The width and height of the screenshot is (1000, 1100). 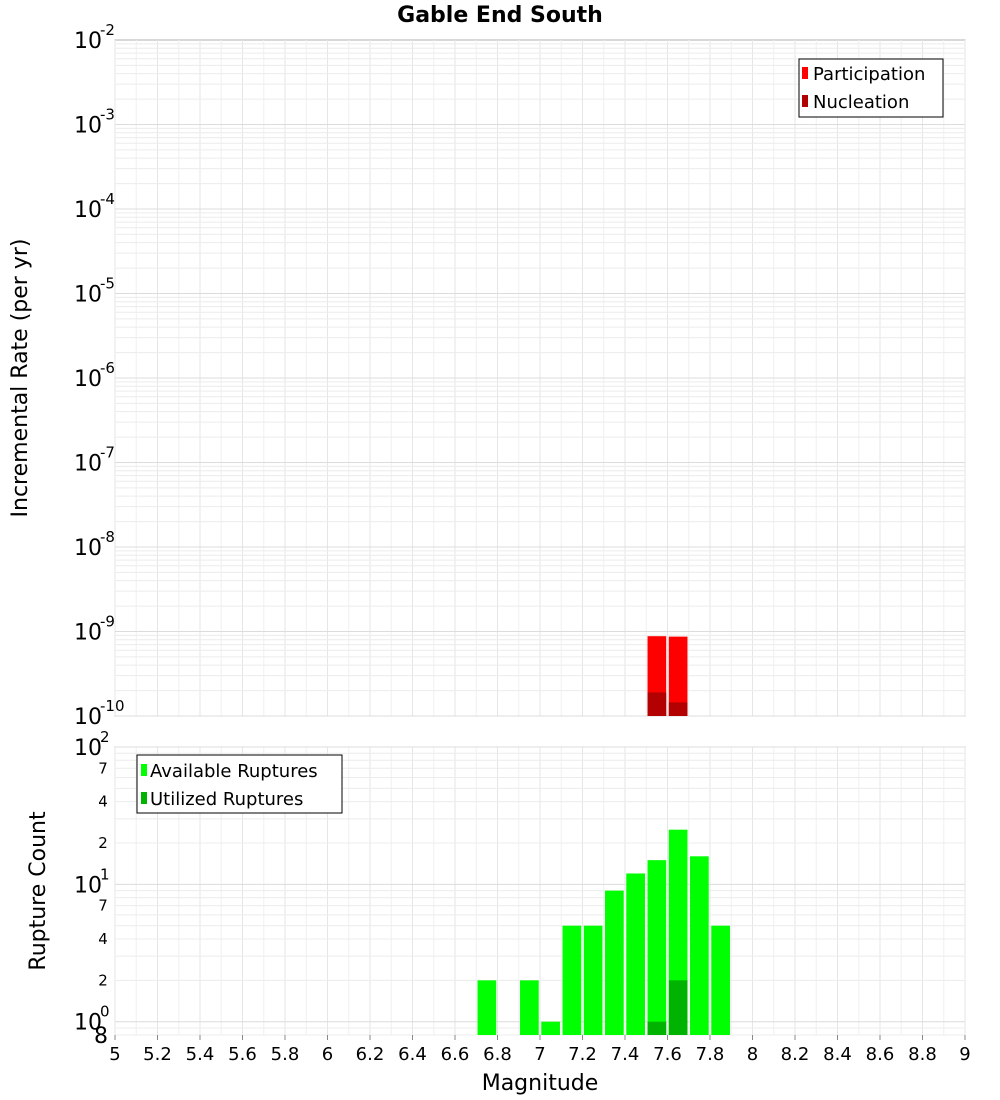 I want to click on x-tick-label: 5.4, so click(x=200, y=1054).